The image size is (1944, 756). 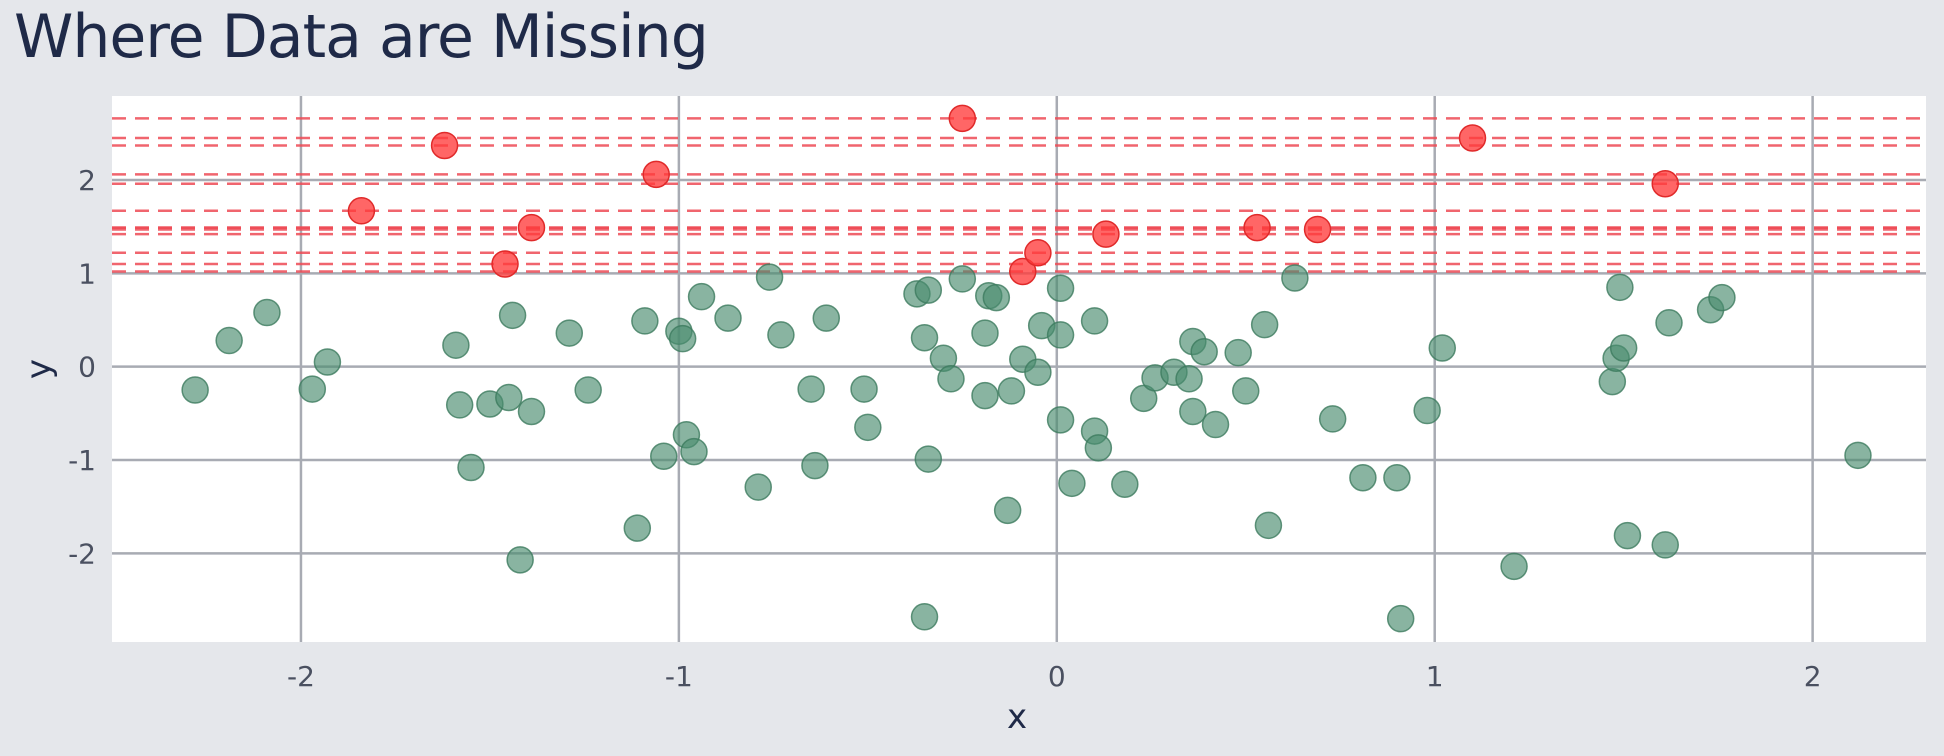 What do you see at coordinates (87, 367) in the screenshot?
I see `y-tick-label: 0` at bounding box center [87, 367].